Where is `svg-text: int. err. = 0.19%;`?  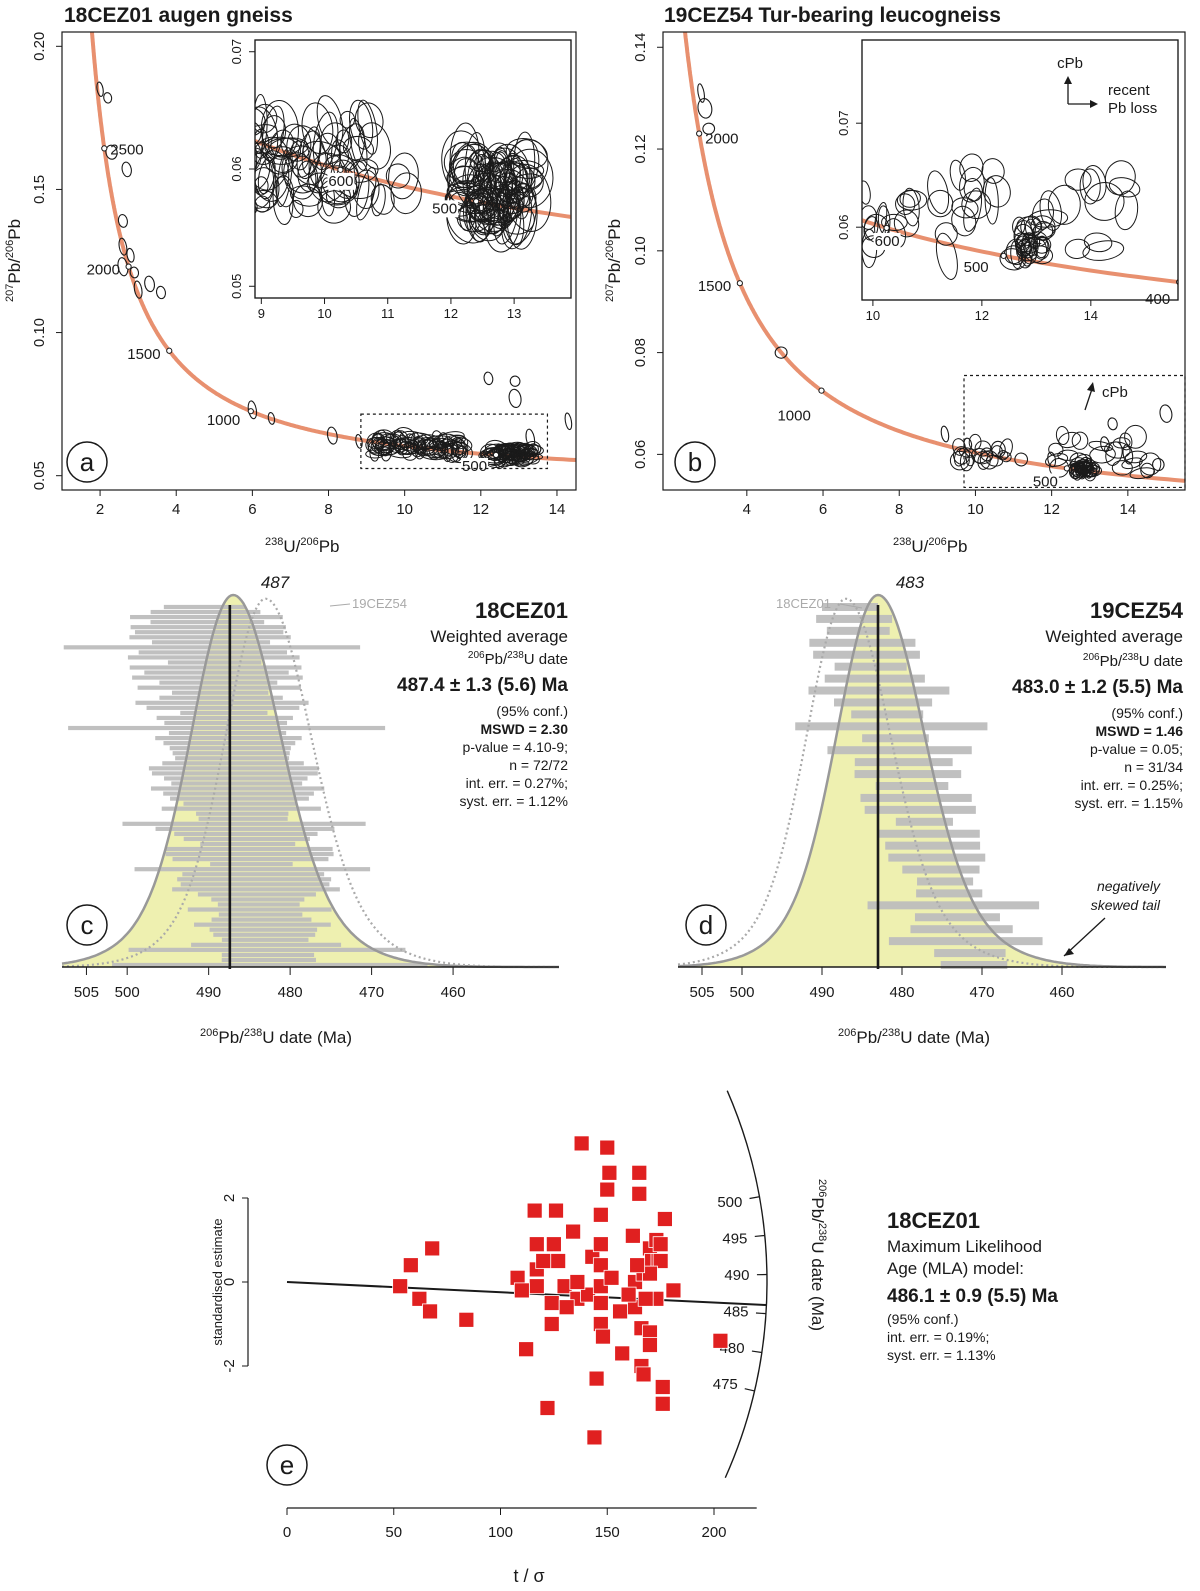
svg-text: int. err. = 0.19%; is located at coordinates (938, 1337).